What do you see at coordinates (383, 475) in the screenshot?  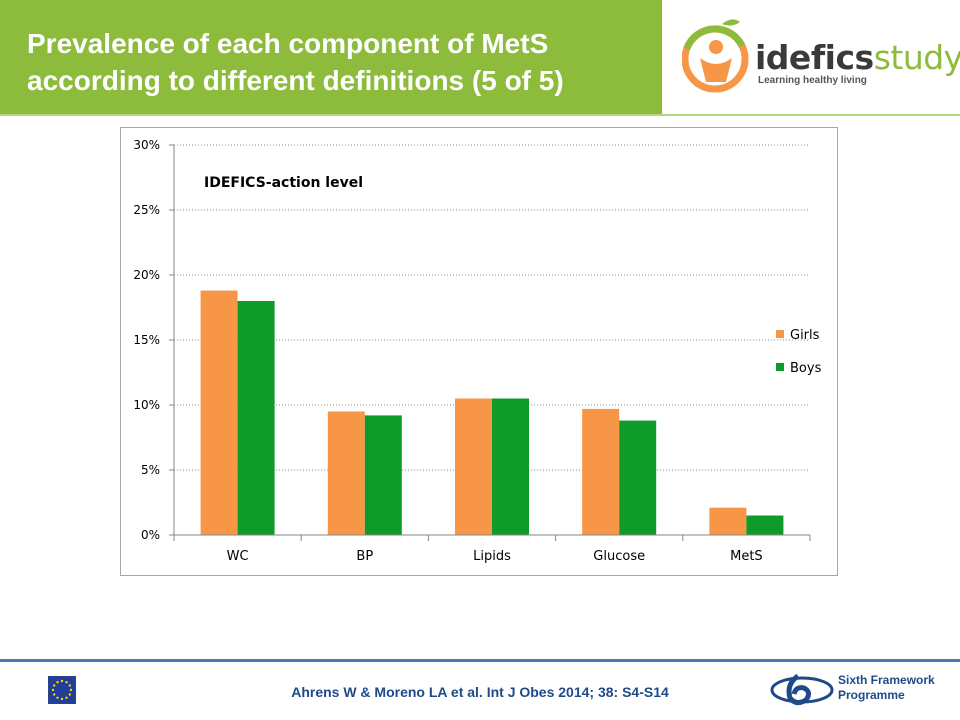 I see `bar-boys-bp` at bounding box center [383, 475].